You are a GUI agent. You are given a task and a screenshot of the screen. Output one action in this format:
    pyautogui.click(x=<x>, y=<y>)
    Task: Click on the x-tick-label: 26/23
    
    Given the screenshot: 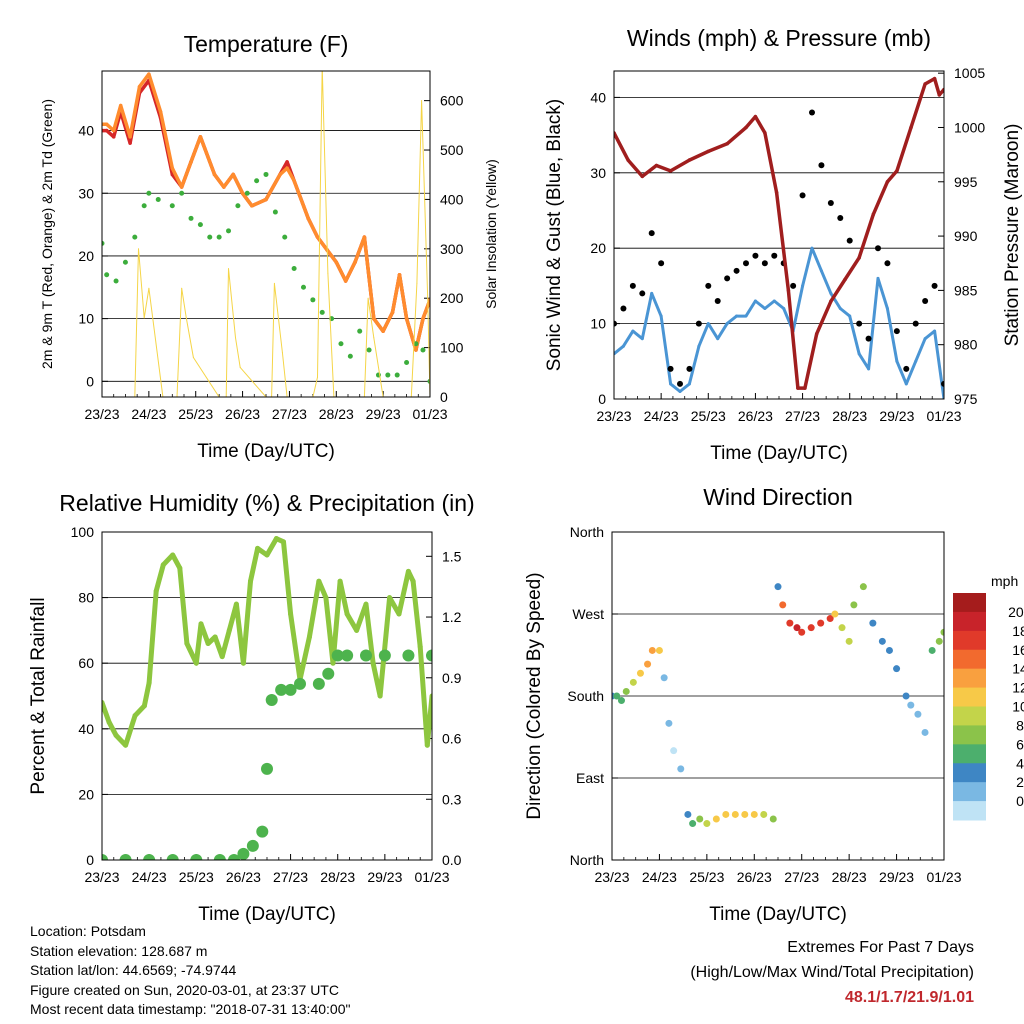 What is the action you would take?
    pyautogui.click(x=754, y=877)
    